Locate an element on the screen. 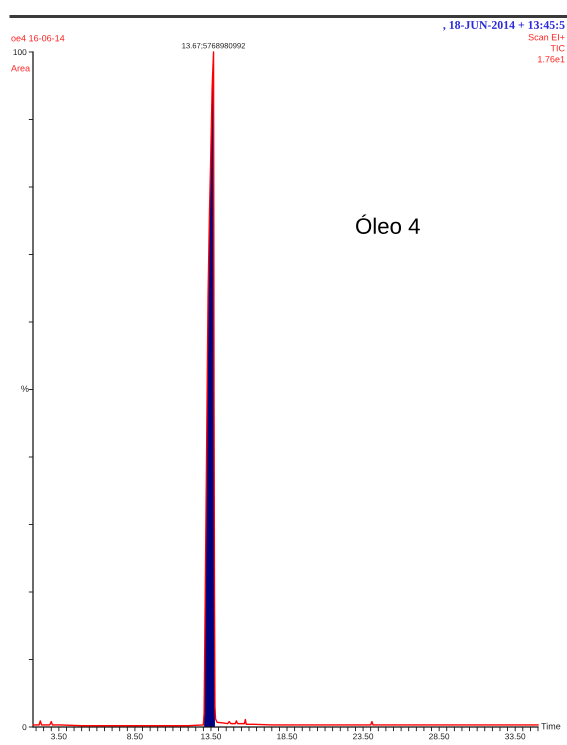  x-tick-label: 28.50 is located at coordinates (439, 736).